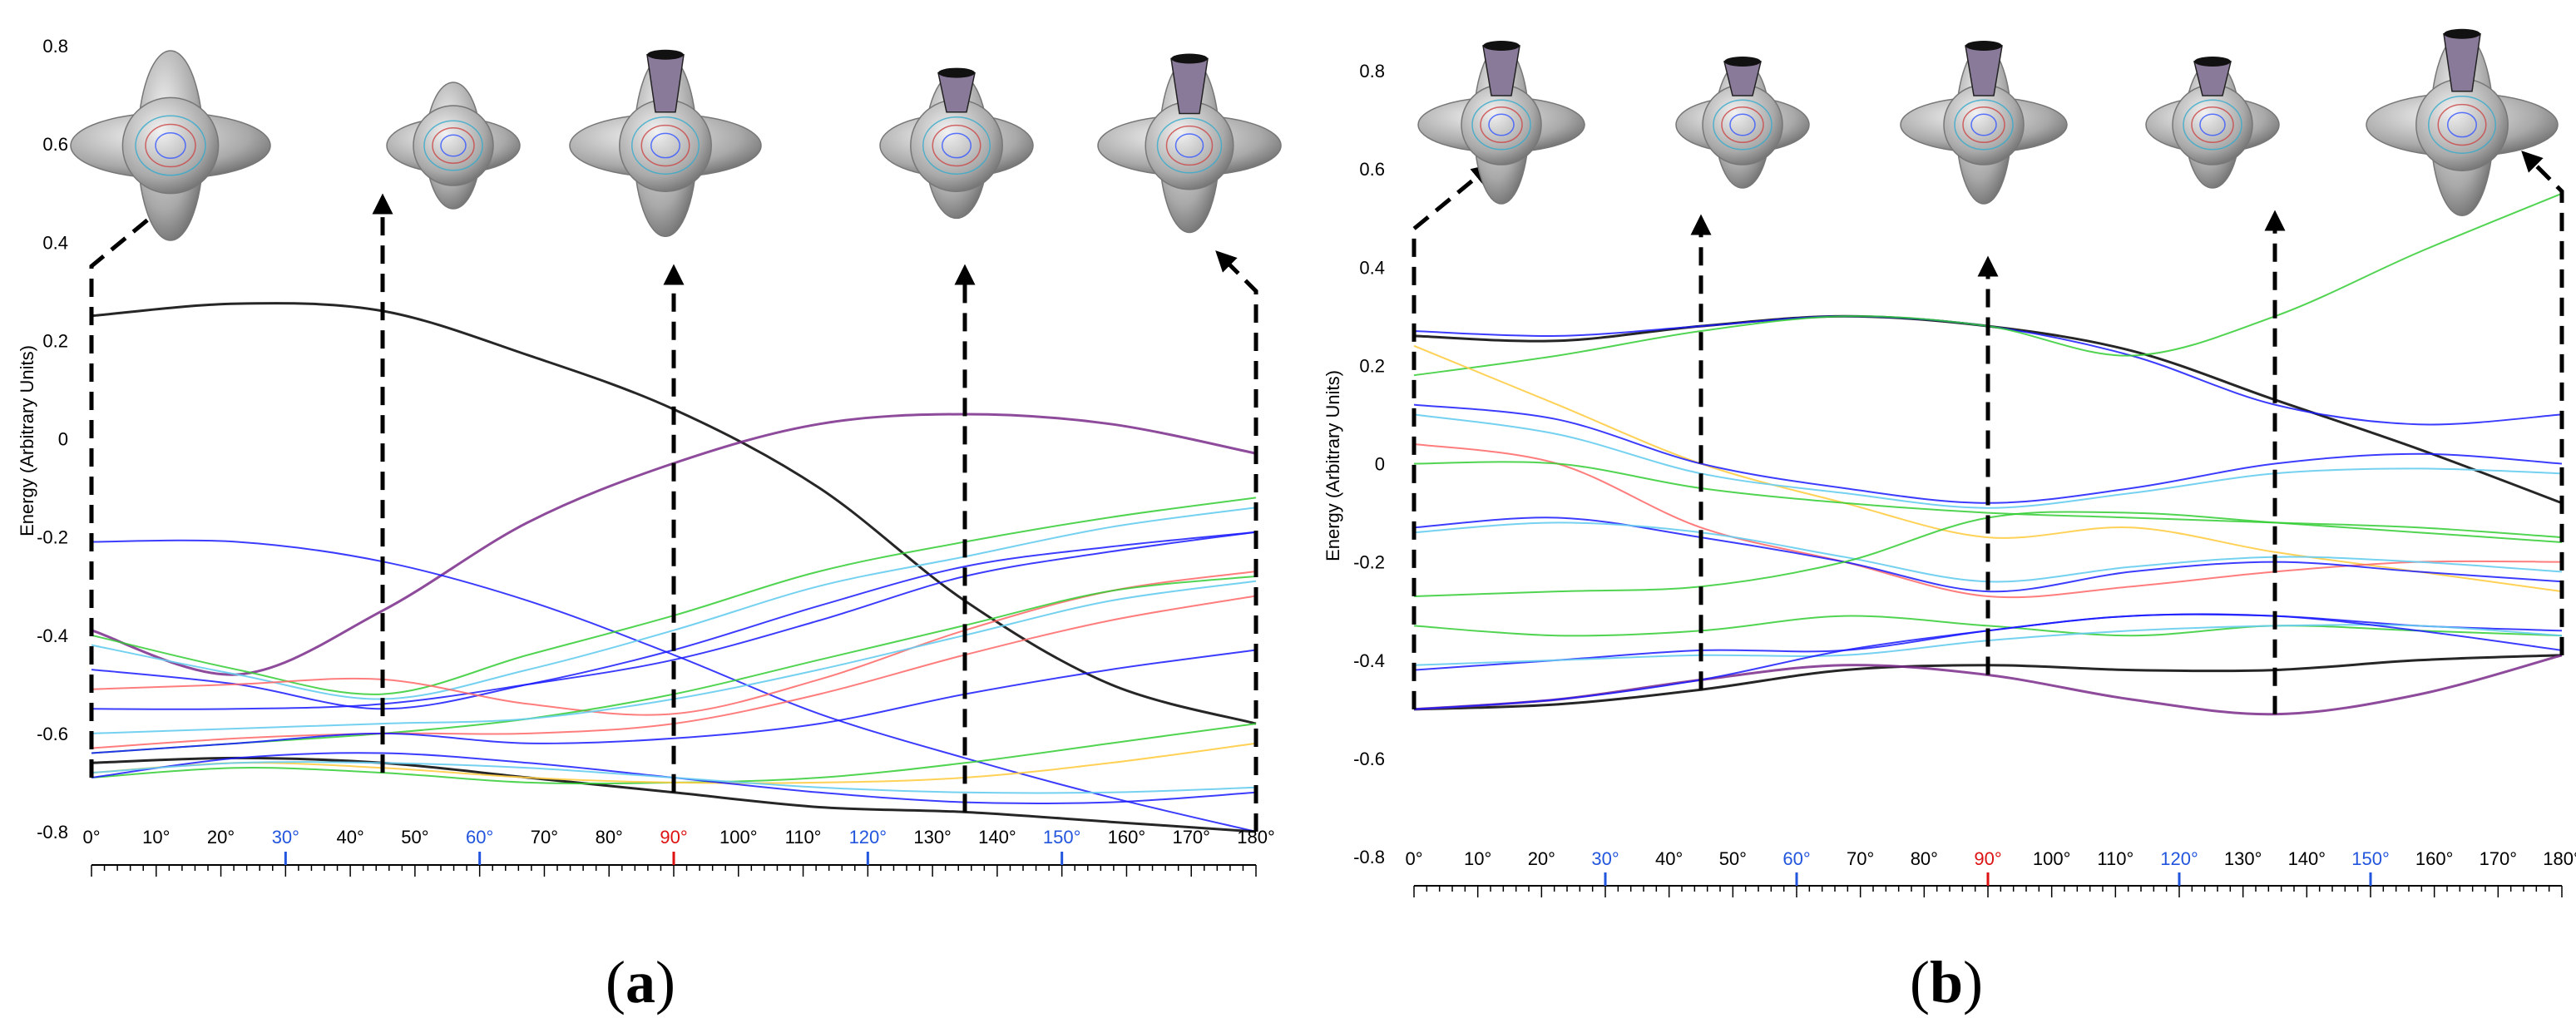  I want to click on panel-a-label: (a), so click(640, 982).